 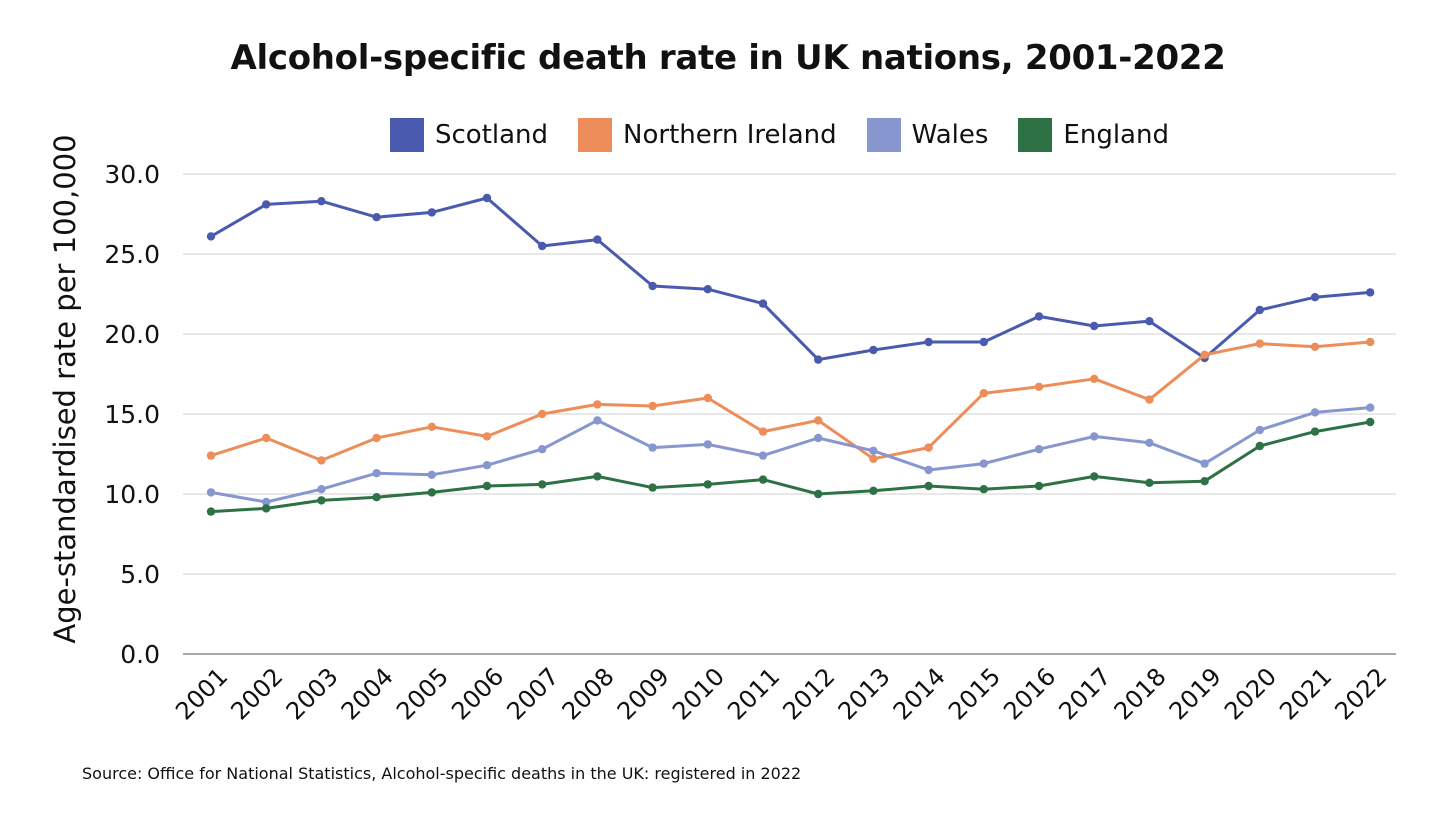 What do you see at coordinates (1035, 135) in the screenshot?
I see `legend-swatch-england` at bounding box center [1035, 135].